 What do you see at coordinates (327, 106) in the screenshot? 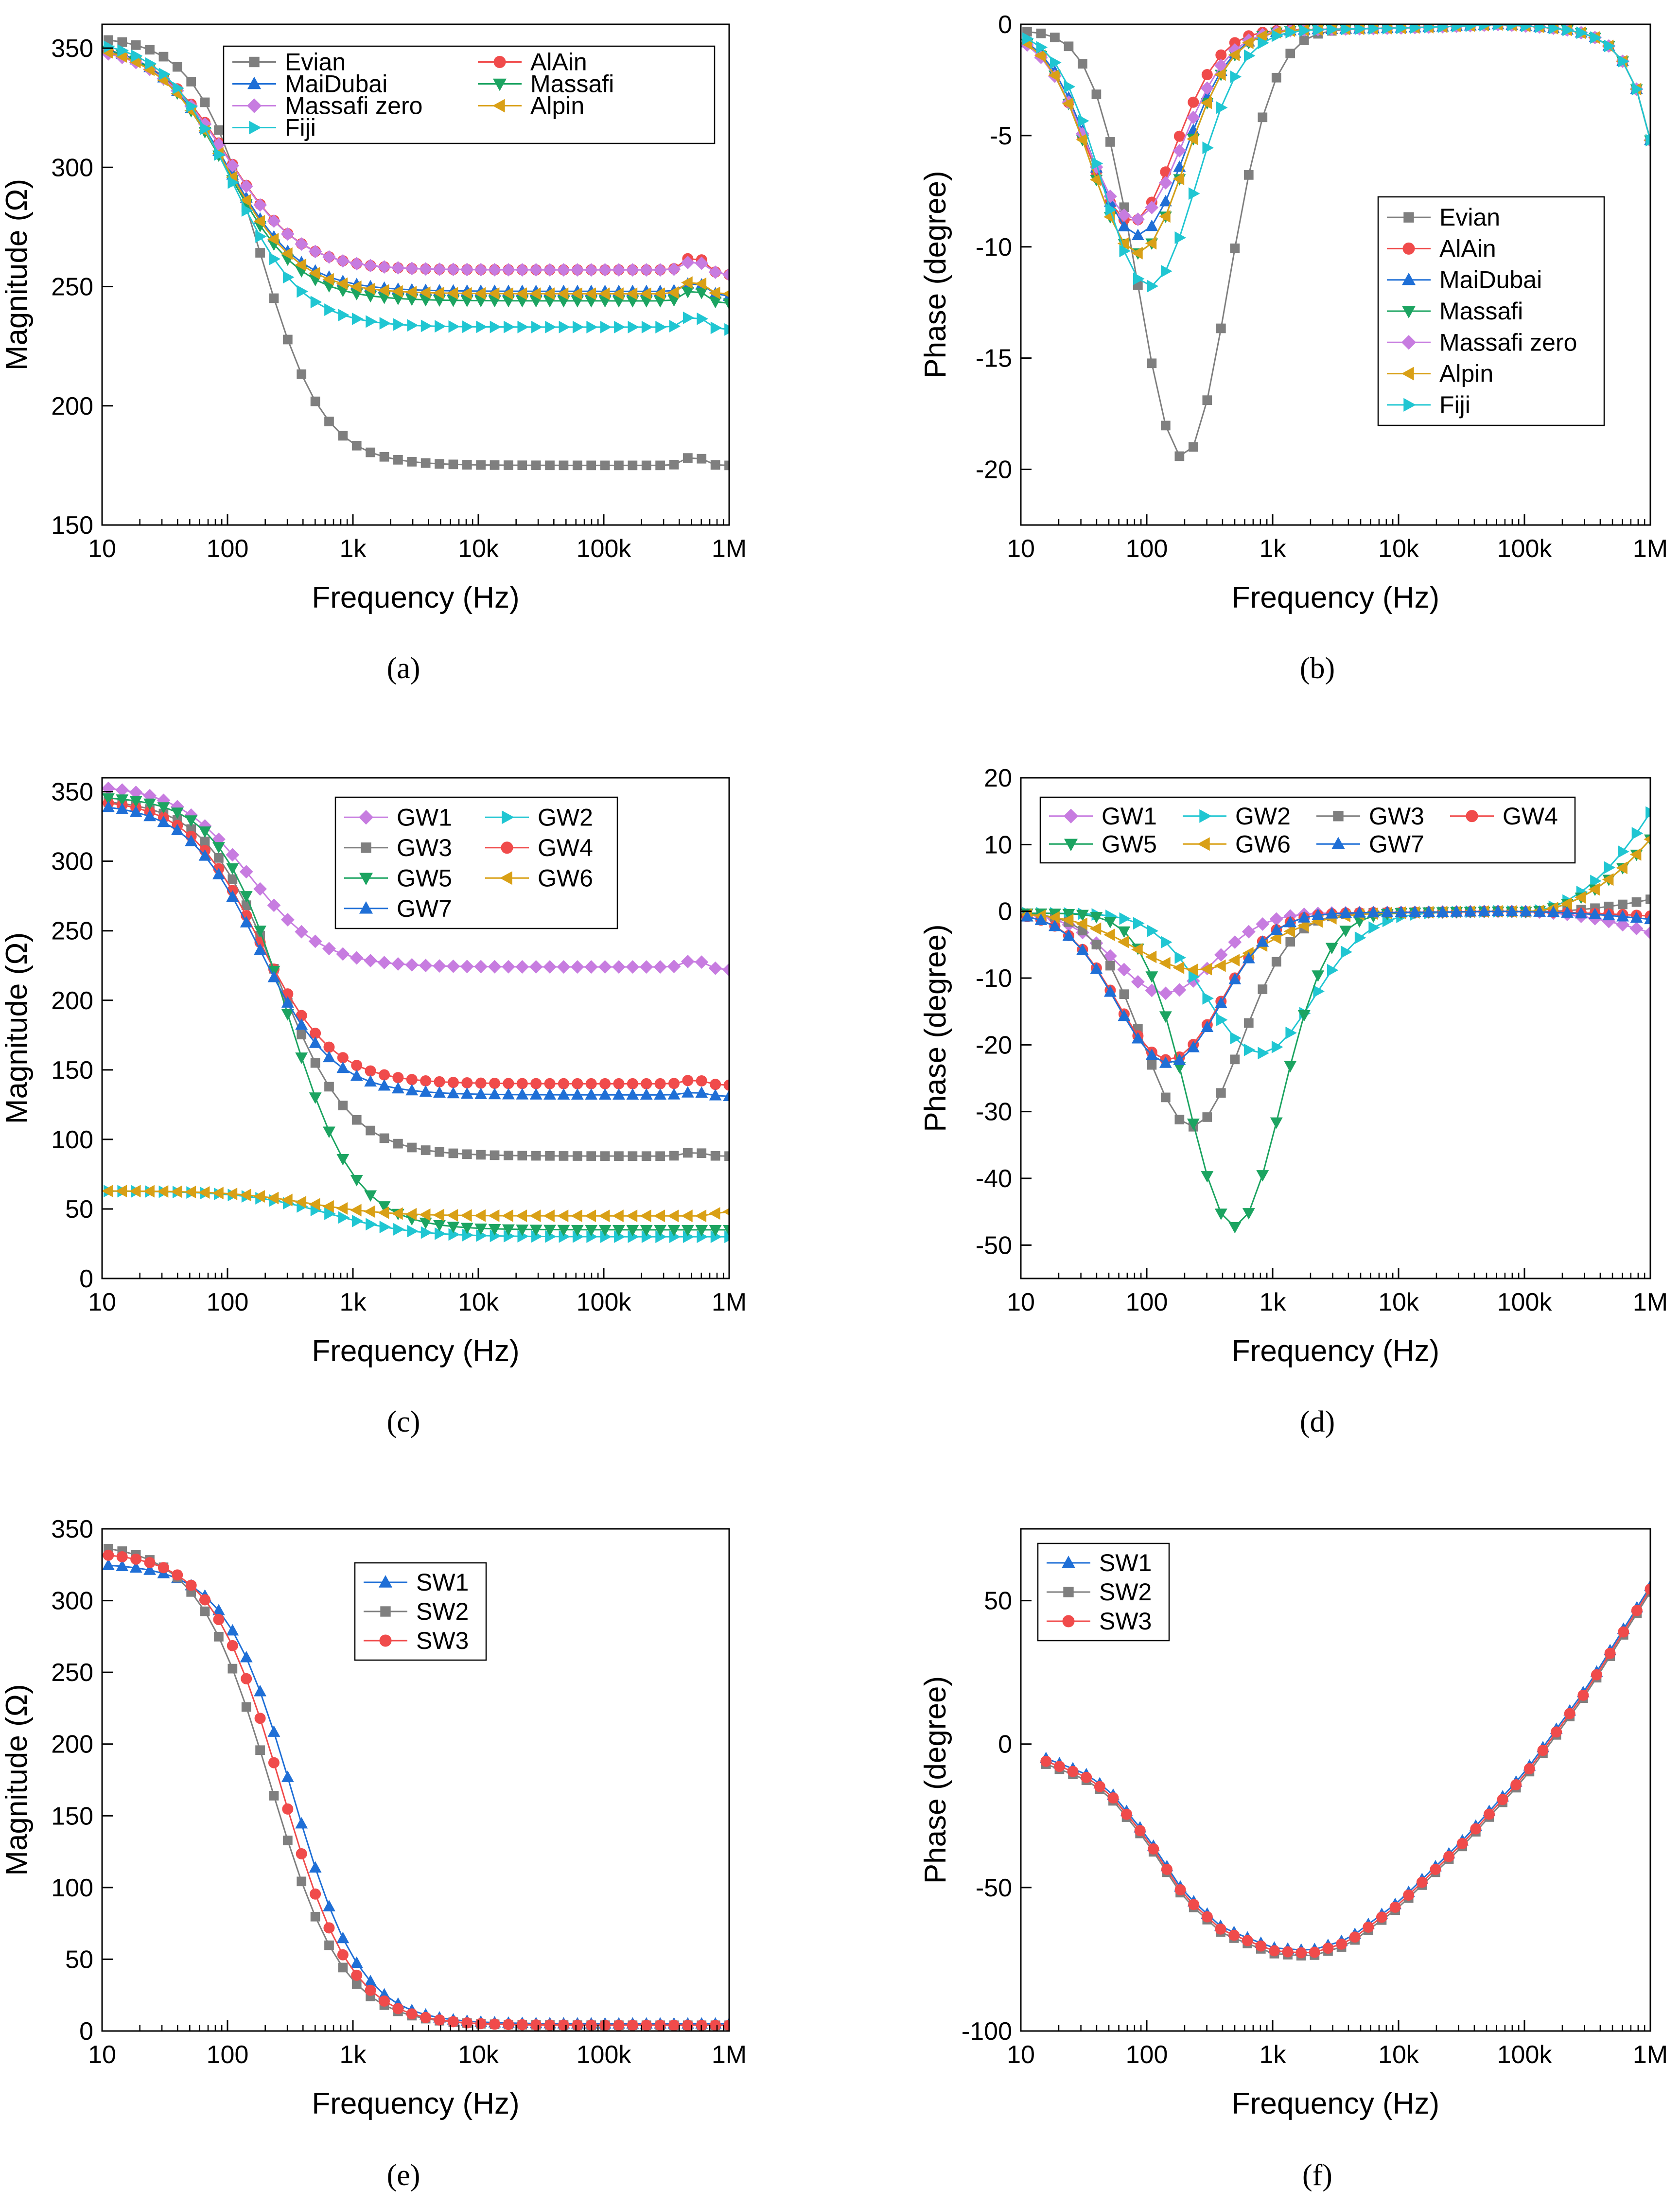
I see `legend-item-massafi-zero: Massafi zero` at bounding box center [327, 106].